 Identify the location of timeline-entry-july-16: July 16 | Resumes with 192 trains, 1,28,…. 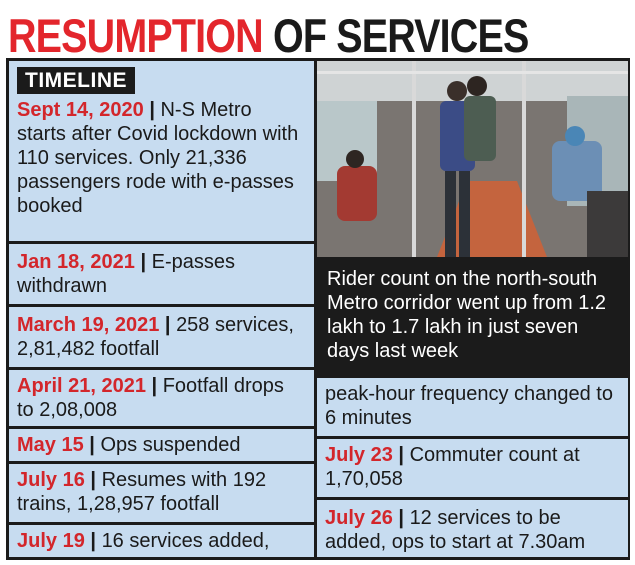
(161, 493).